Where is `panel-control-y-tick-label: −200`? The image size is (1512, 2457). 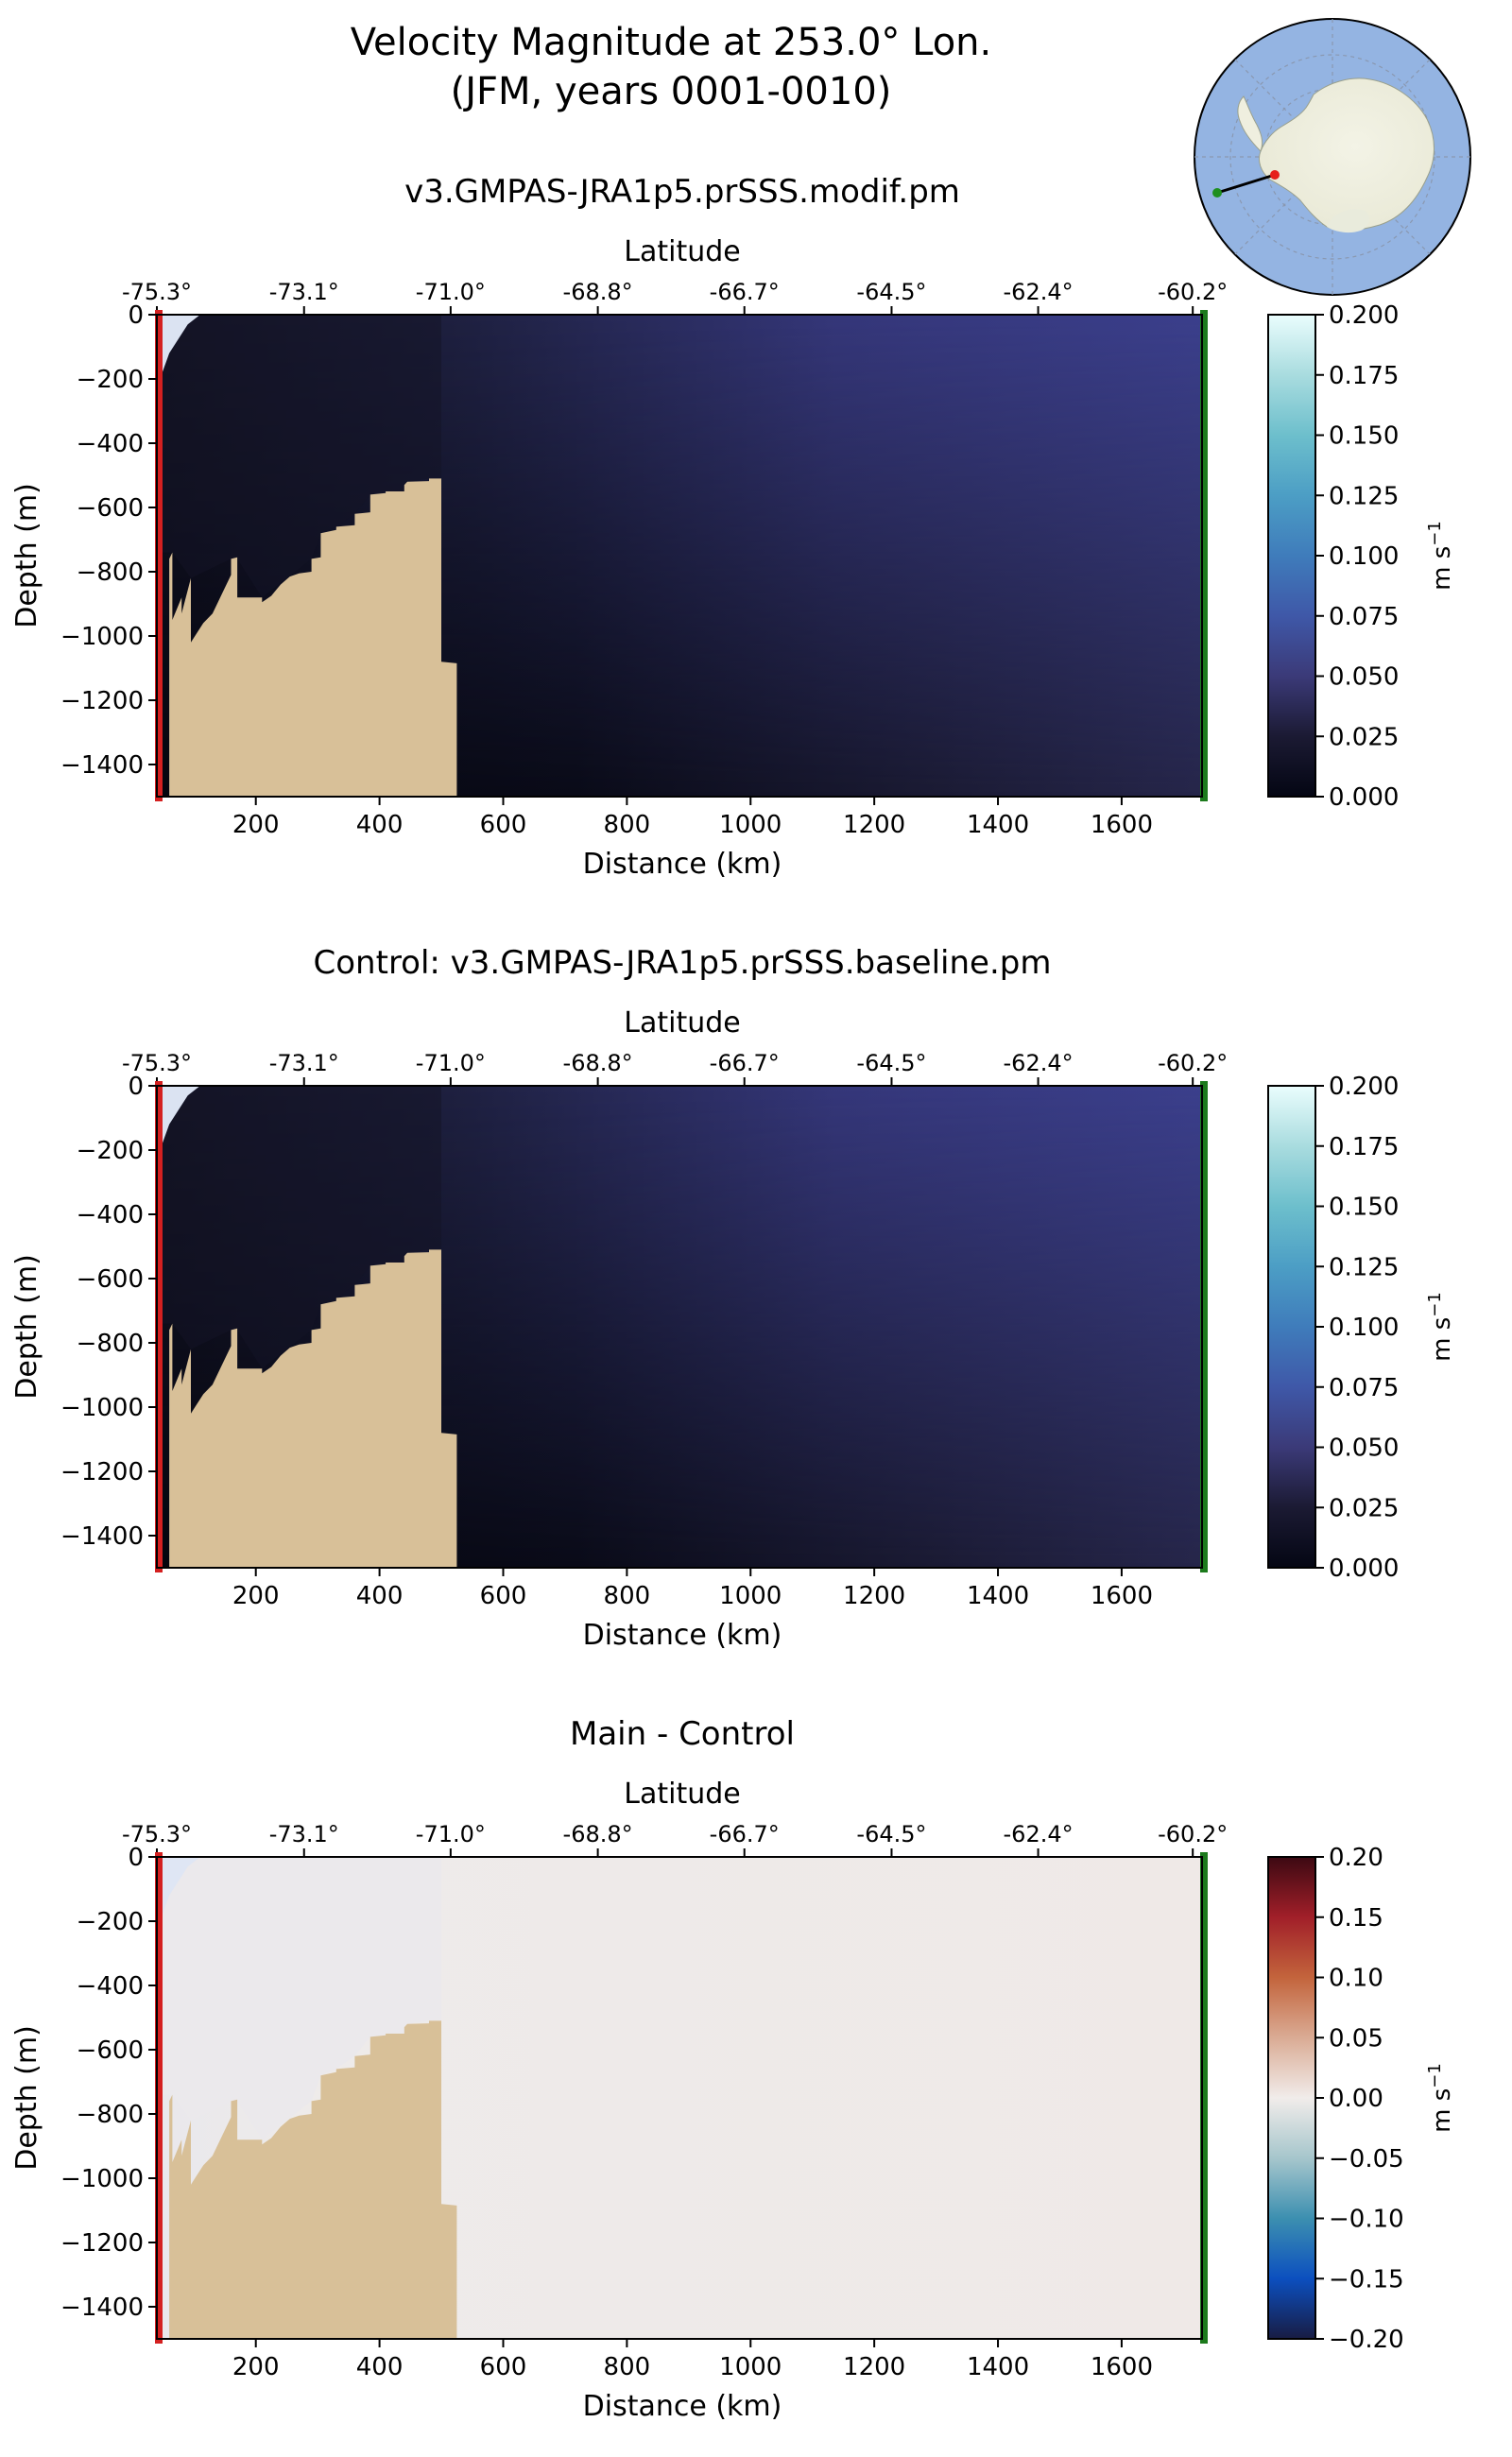 panel-control-y-tick-label: −200 is located at coordinates (110, 1151).